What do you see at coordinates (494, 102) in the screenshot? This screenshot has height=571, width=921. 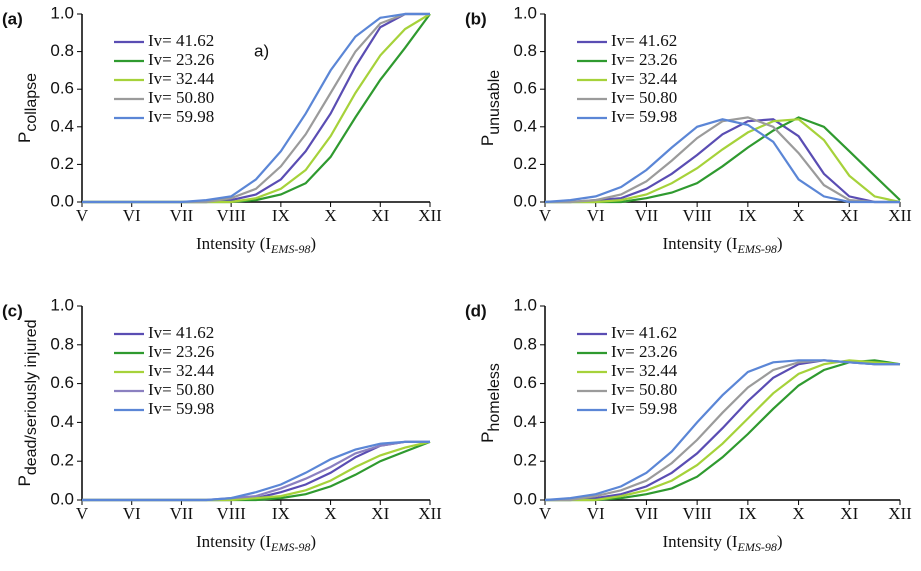 I see `y-label-sub: unusable` at bounding box center [494, 102].